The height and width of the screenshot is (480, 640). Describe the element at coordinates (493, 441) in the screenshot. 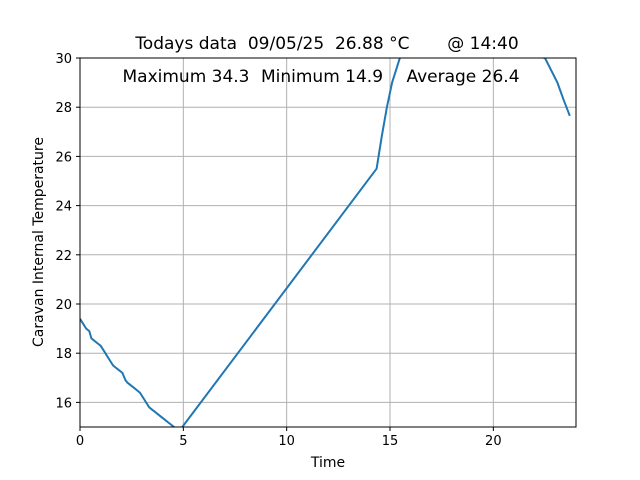

I see `x-tick-label: 20` at that location.